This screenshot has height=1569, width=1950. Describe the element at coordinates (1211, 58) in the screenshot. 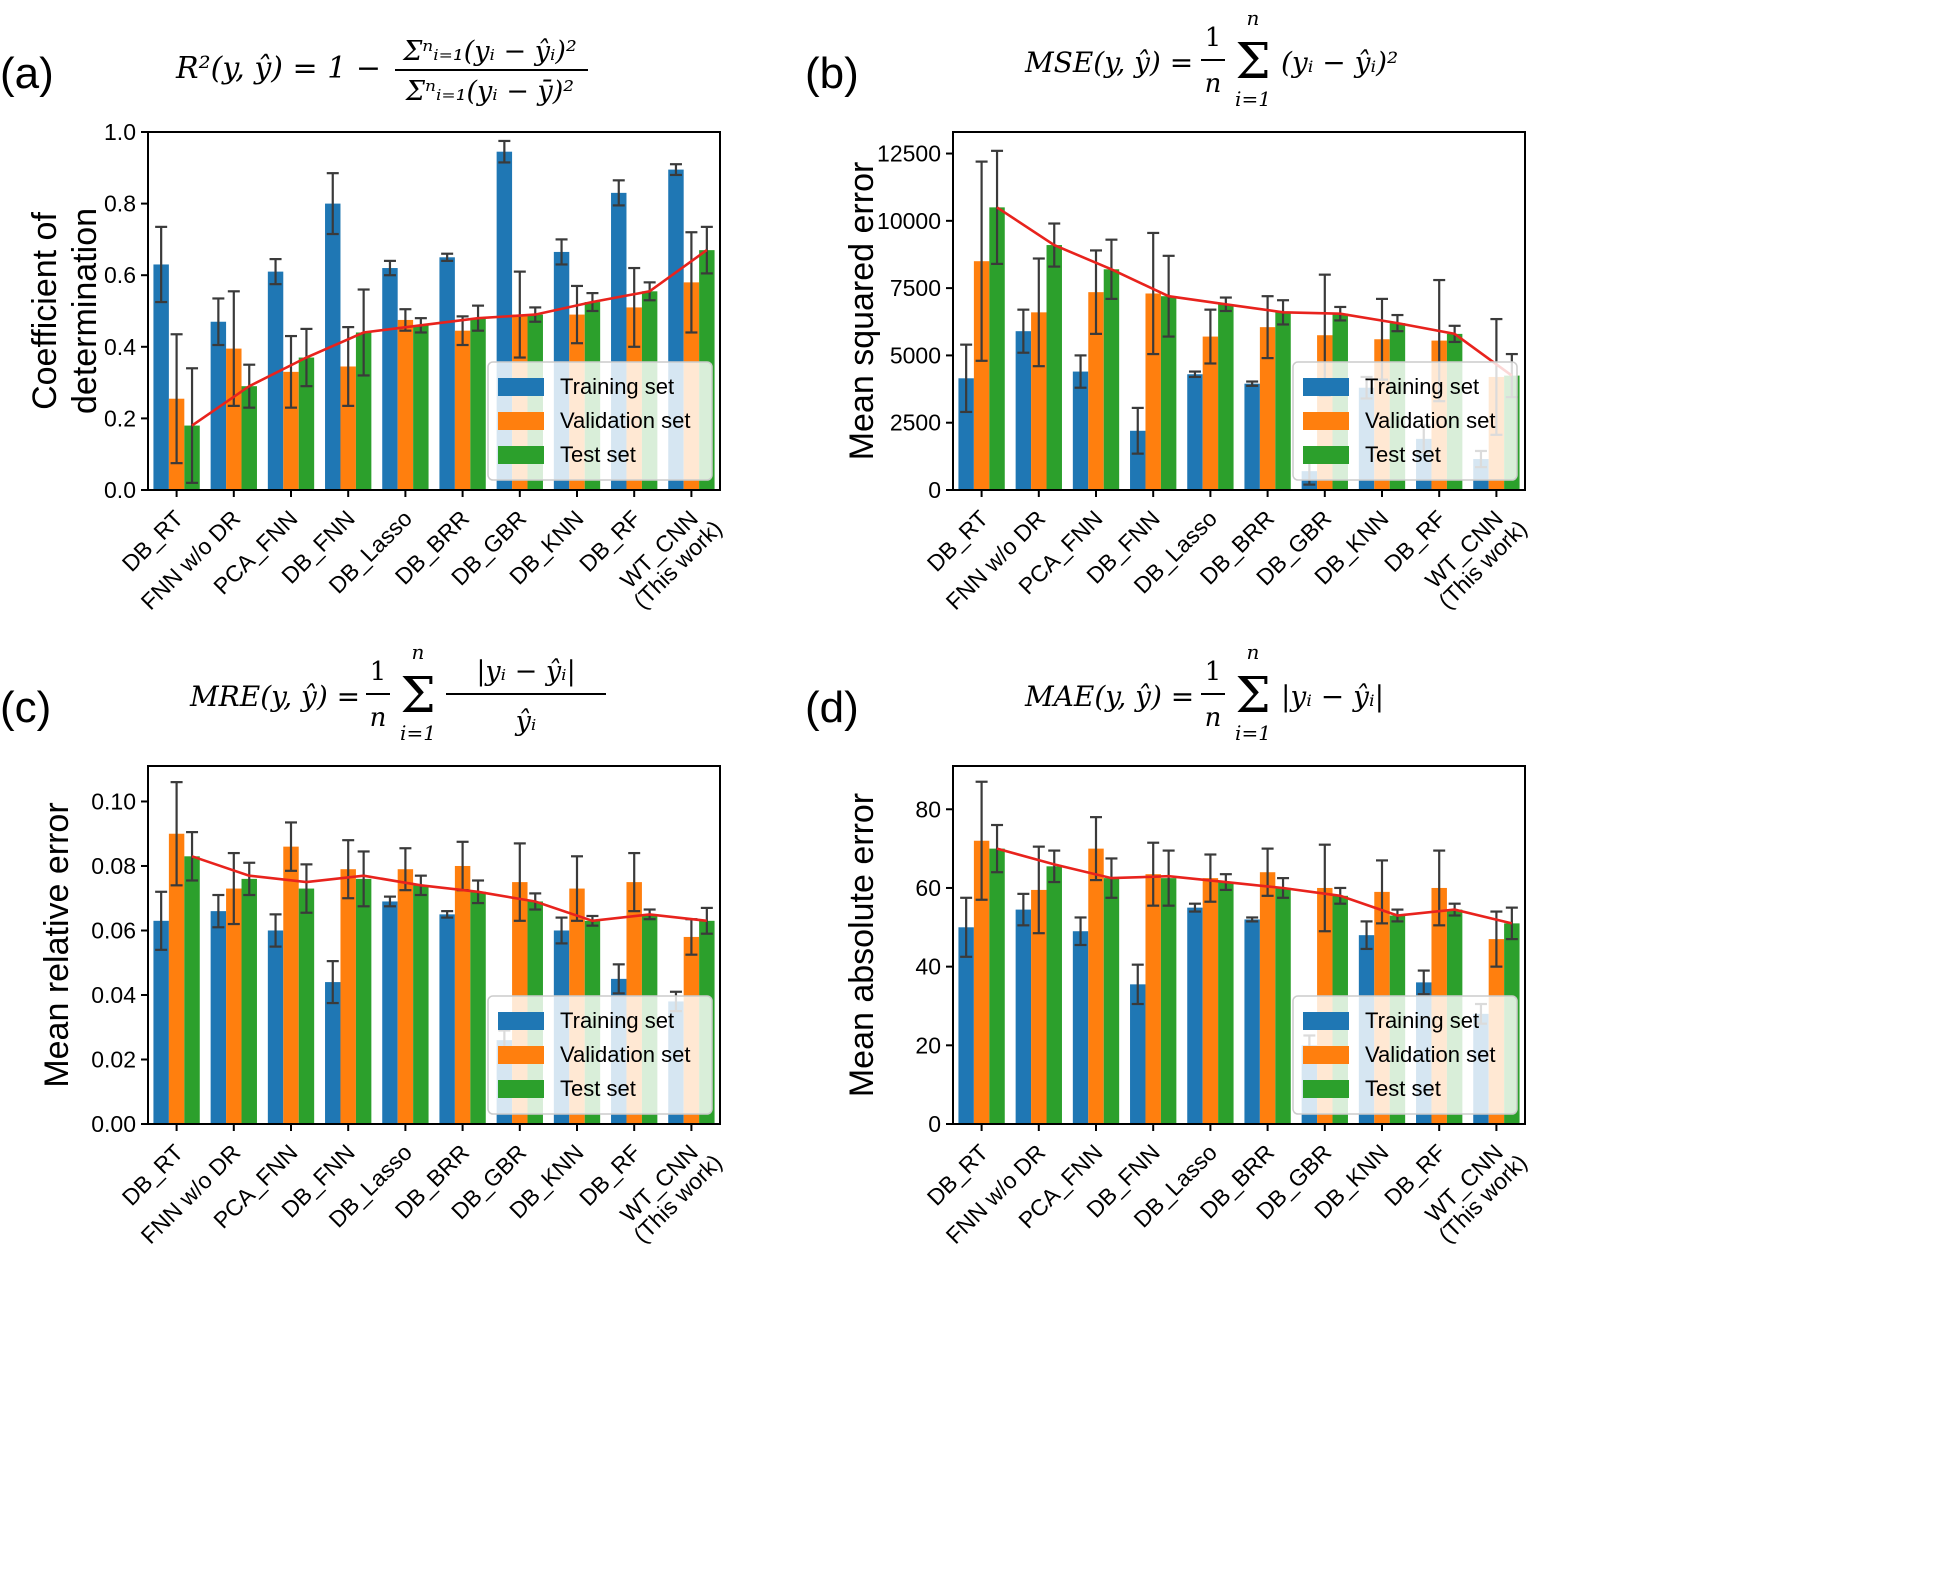

I see `formula: MSE(y, ŷ) = 1 n nΣi=1 (yᵢ − ŷᵢ)²` at that location.